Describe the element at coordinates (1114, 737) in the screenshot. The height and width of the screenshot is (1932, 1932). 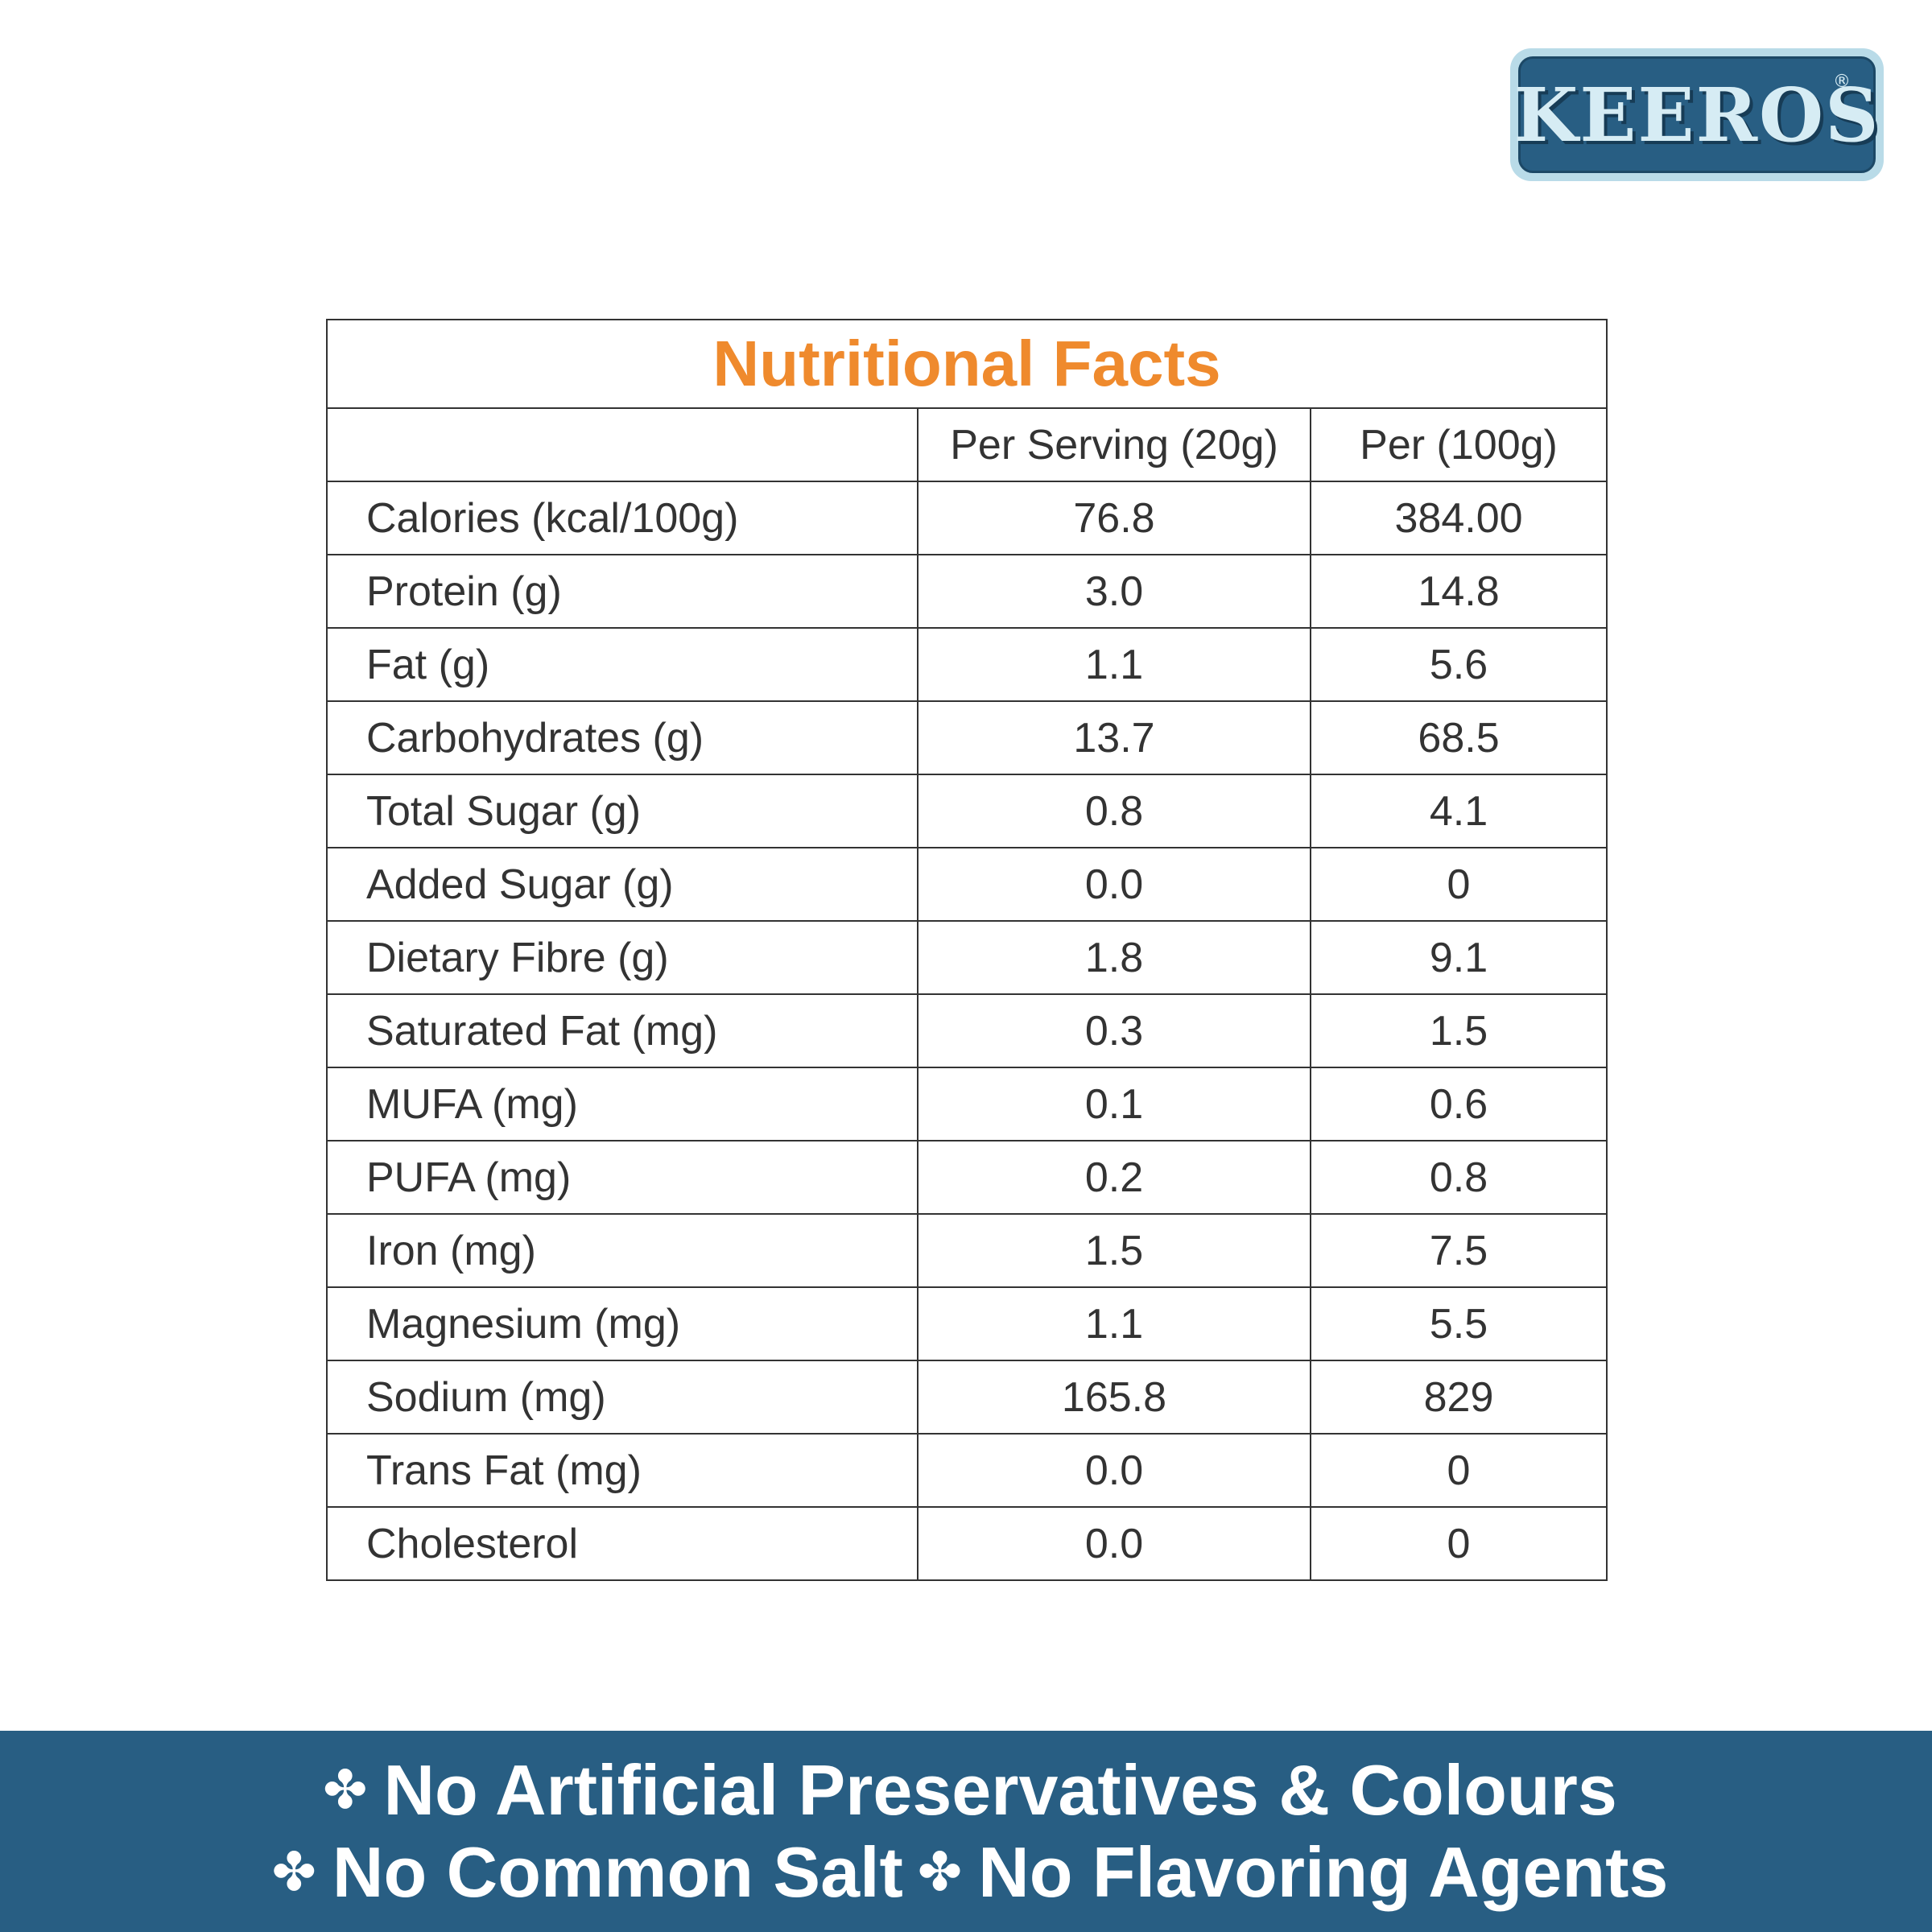
I see `per-serving-cell: 13.7` at that location.